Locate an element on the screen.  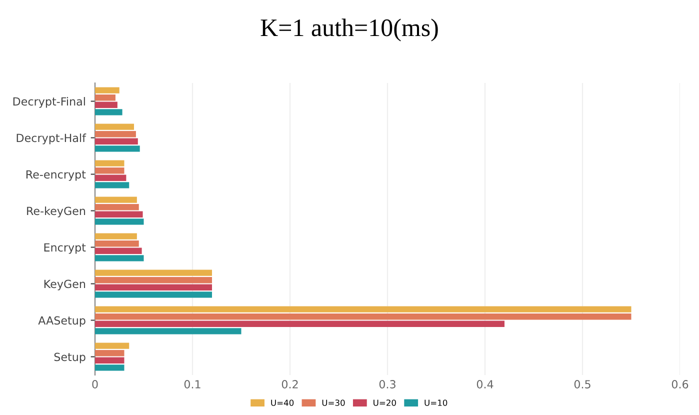
legend-label: U=20 is located at coordinates (385, 403).